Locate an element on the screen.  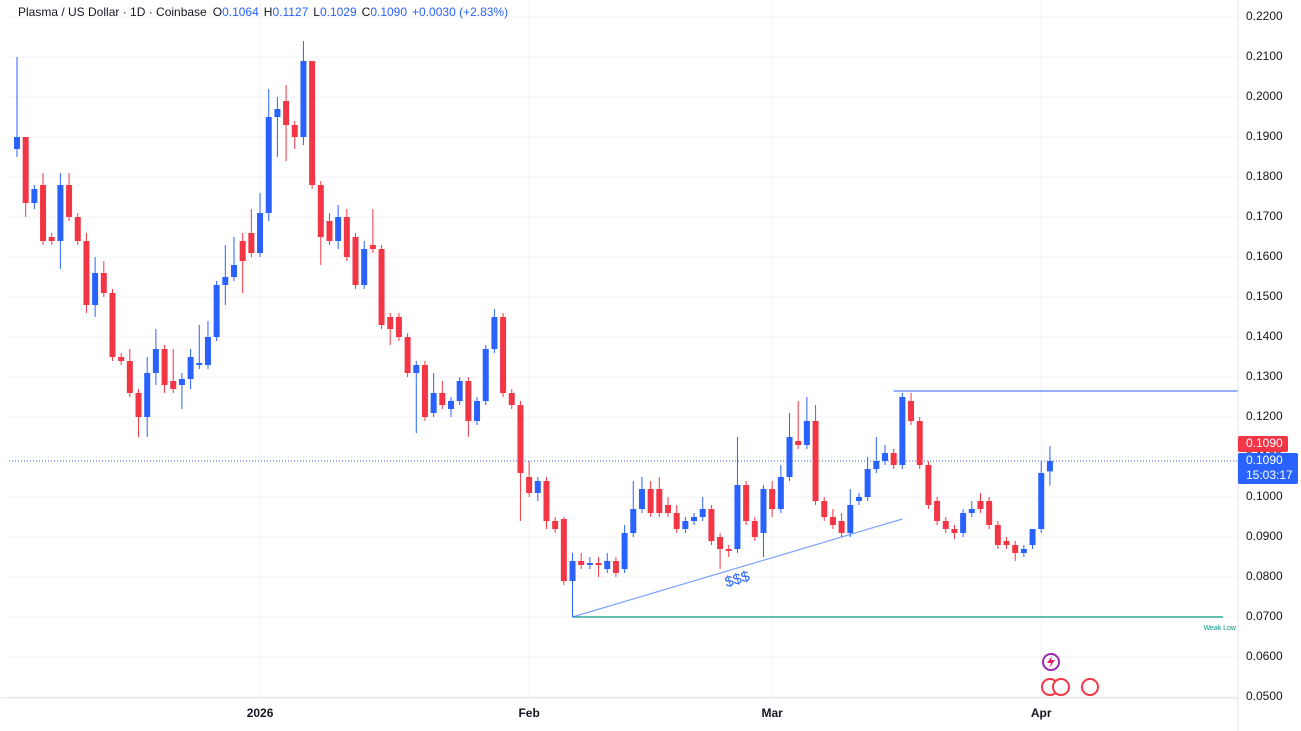
y-tick-label: 0.0500 is located at coordinates (1264, 696).